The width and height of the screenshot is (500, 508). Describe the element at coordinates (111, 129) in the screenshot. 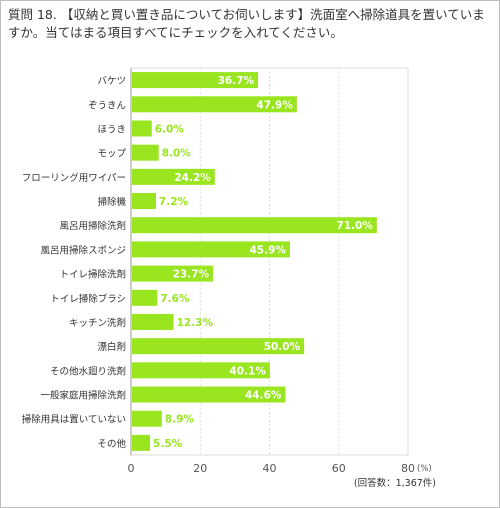

I see `category-label: ほうき` at that location.